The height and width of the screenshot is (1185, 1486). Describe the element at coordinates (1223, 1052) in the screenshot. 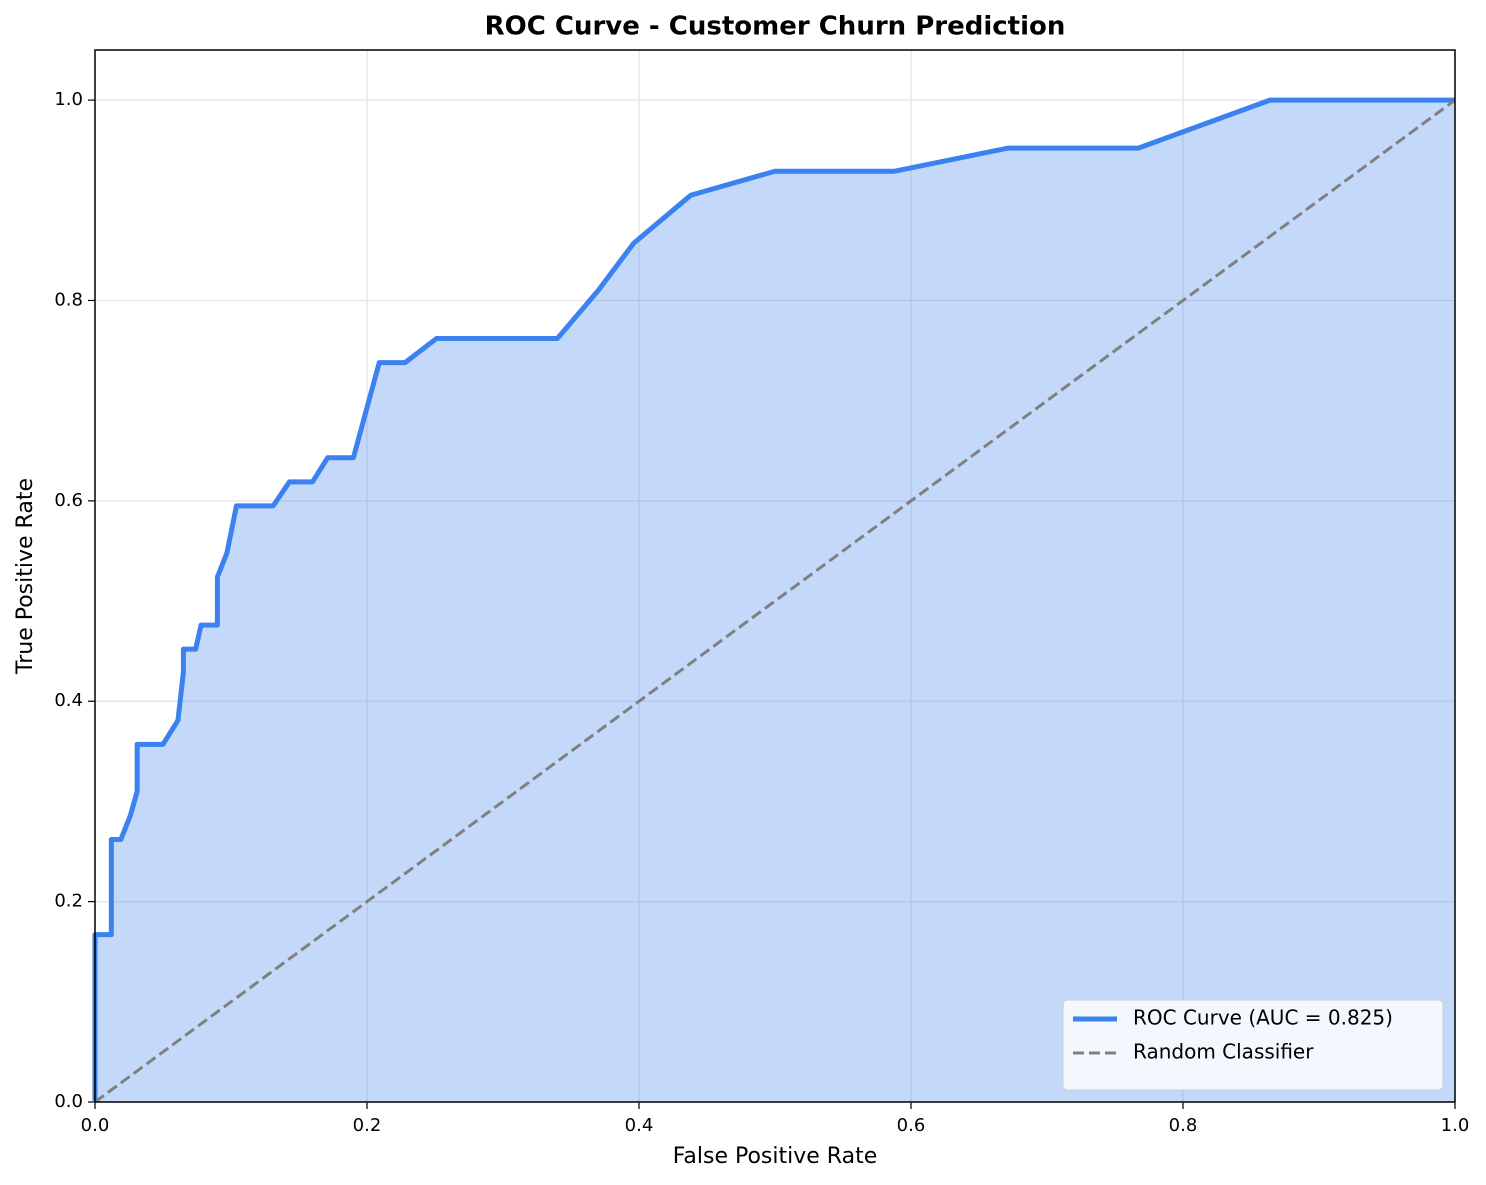

I see `legend-label: Random Classifier` at that location.